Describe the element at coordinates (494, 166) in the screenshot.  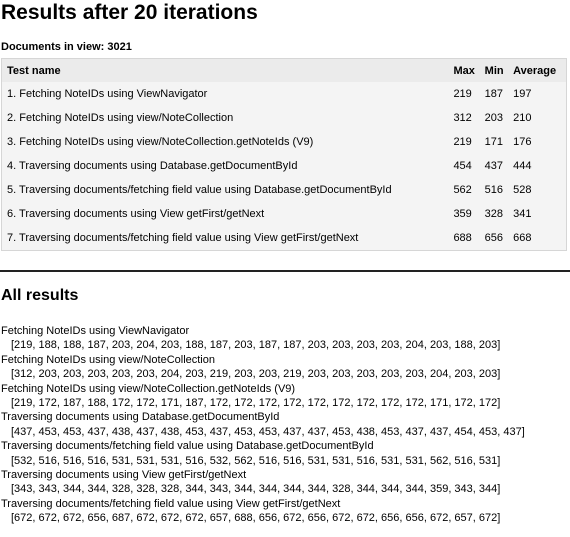
I see `min-cell: 437` at that location.